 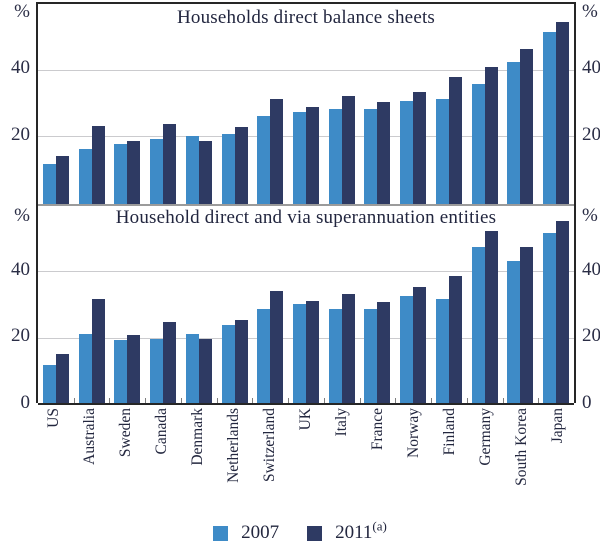 I want to click on legend-item-2007: 2007, so click(x=246, y=533).